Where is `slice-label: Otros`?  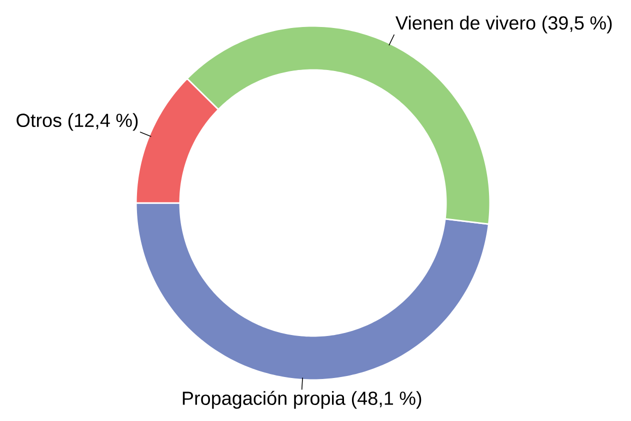 slice-label: Otros is located at coordinates (39, 121).